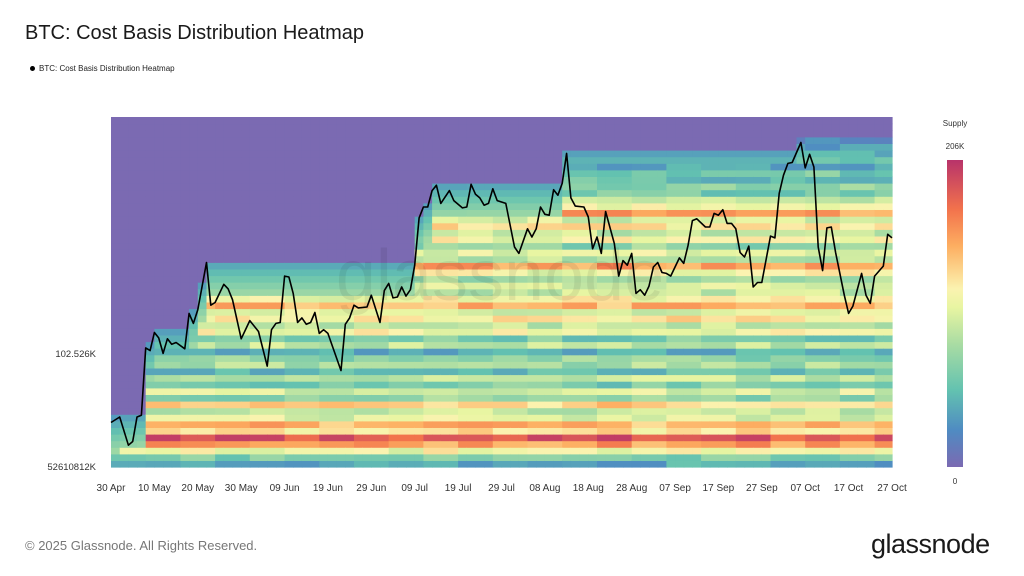  I want to click on legend-item: BTC: Cost Basis Distribution Heatmap, so click(102, 68).